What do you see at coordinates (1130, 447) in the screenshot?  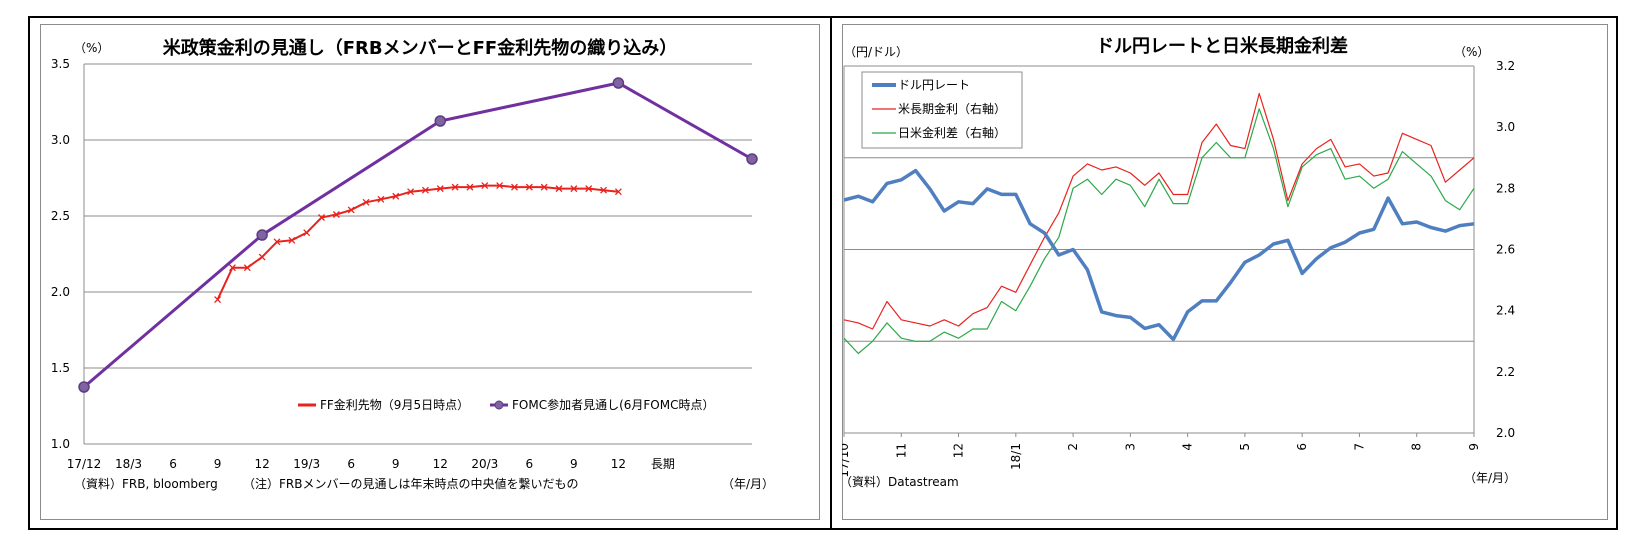 I see `x-tick-label: 3` at bounding box center [1130, 447].